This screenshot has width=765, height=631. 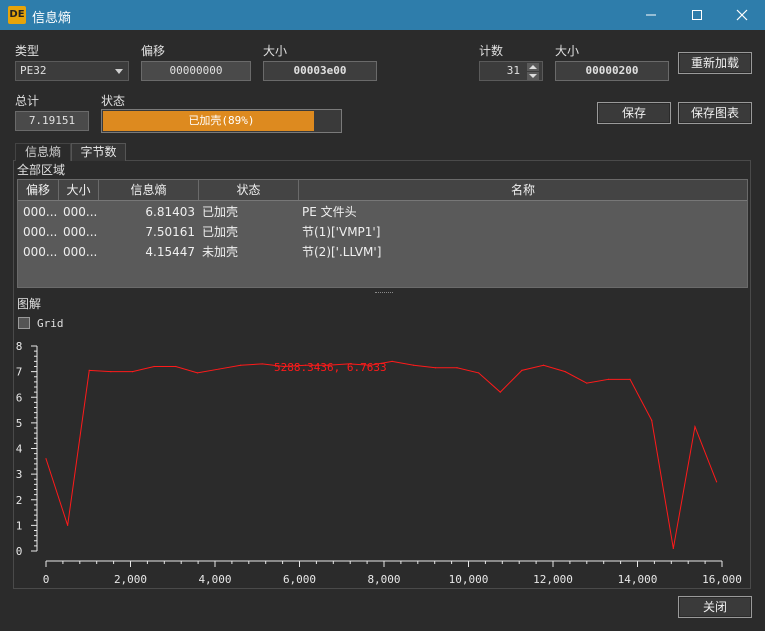 What do you see at coordinates (19, 346) in the screenshot?
I see `y-tick-label: 8` at bounding box center [19, 346].